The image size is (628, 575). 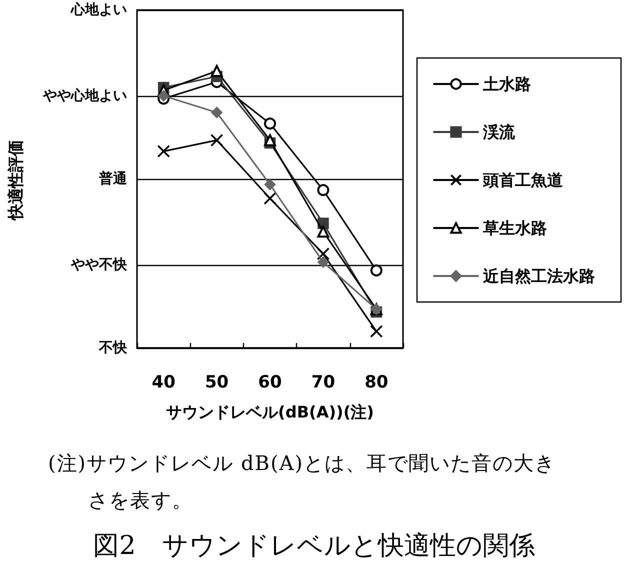 I want to click on legend-label: 草生水路, so click(x=514, y=228).